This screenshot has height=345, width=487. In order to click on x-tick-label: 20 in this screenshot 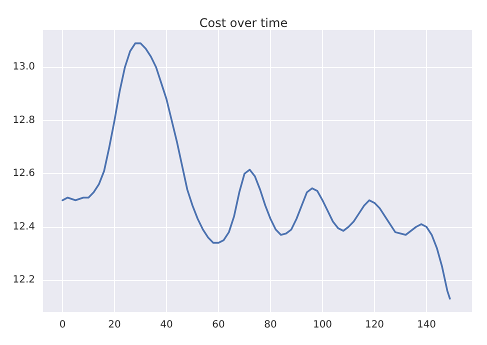, I will do `click(114, 325)`.